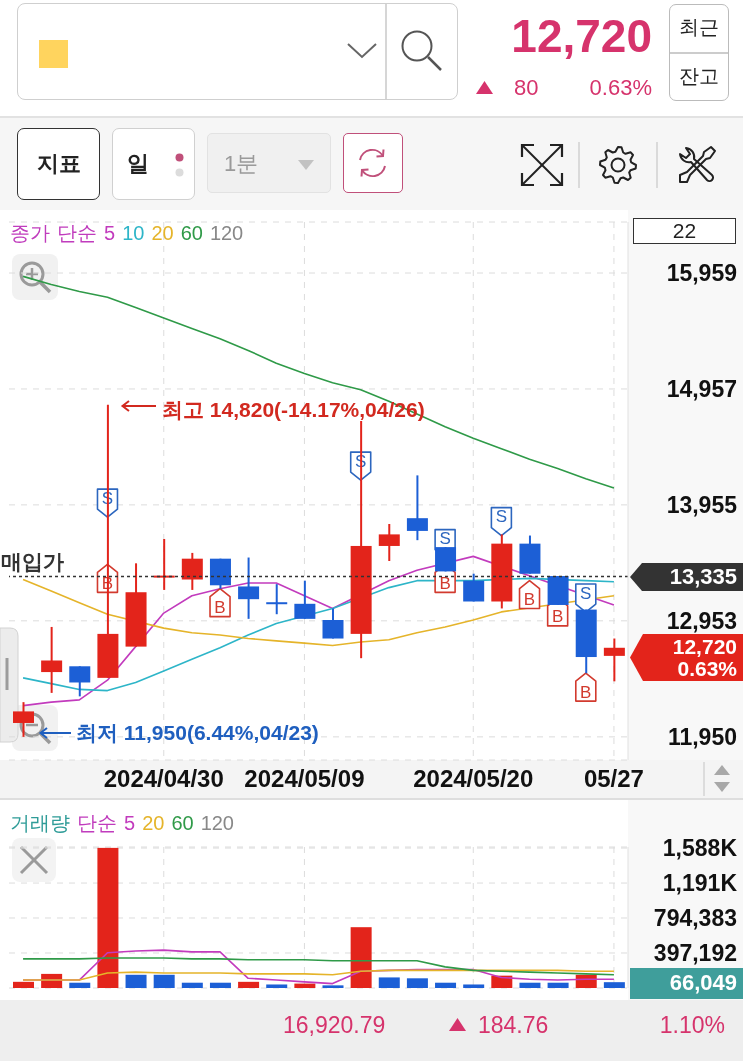  I want to click on x-tick-label: 2024/05/09, so click(304, 778).